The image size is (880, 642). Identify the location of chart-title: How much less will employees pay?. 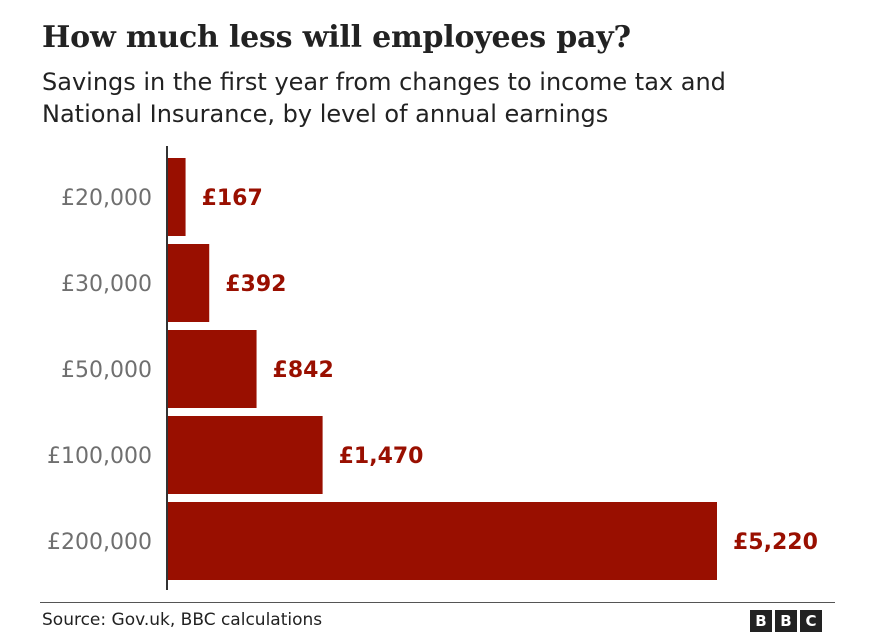
(336, 37).